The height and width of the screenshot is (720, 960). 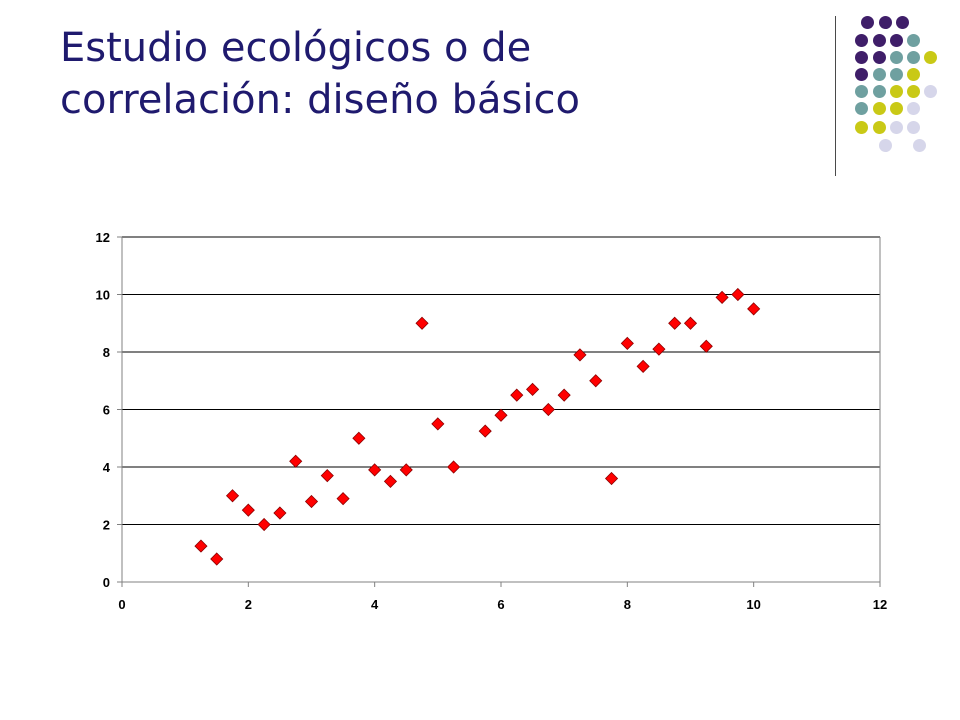 What do you see at coordinates (500, 604) in the screenshot?
I see `x-tick-label: 6` at bounding box center [500, 604].